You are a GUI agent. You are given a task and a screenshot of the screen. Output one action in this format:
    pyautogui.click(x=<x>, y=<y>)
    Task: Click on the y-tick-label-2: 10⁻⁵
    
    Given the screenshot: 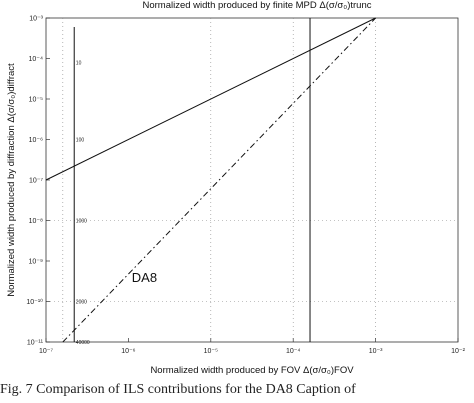 What is the action you would take?
    pyautogui.click(x=36, y=100)
    